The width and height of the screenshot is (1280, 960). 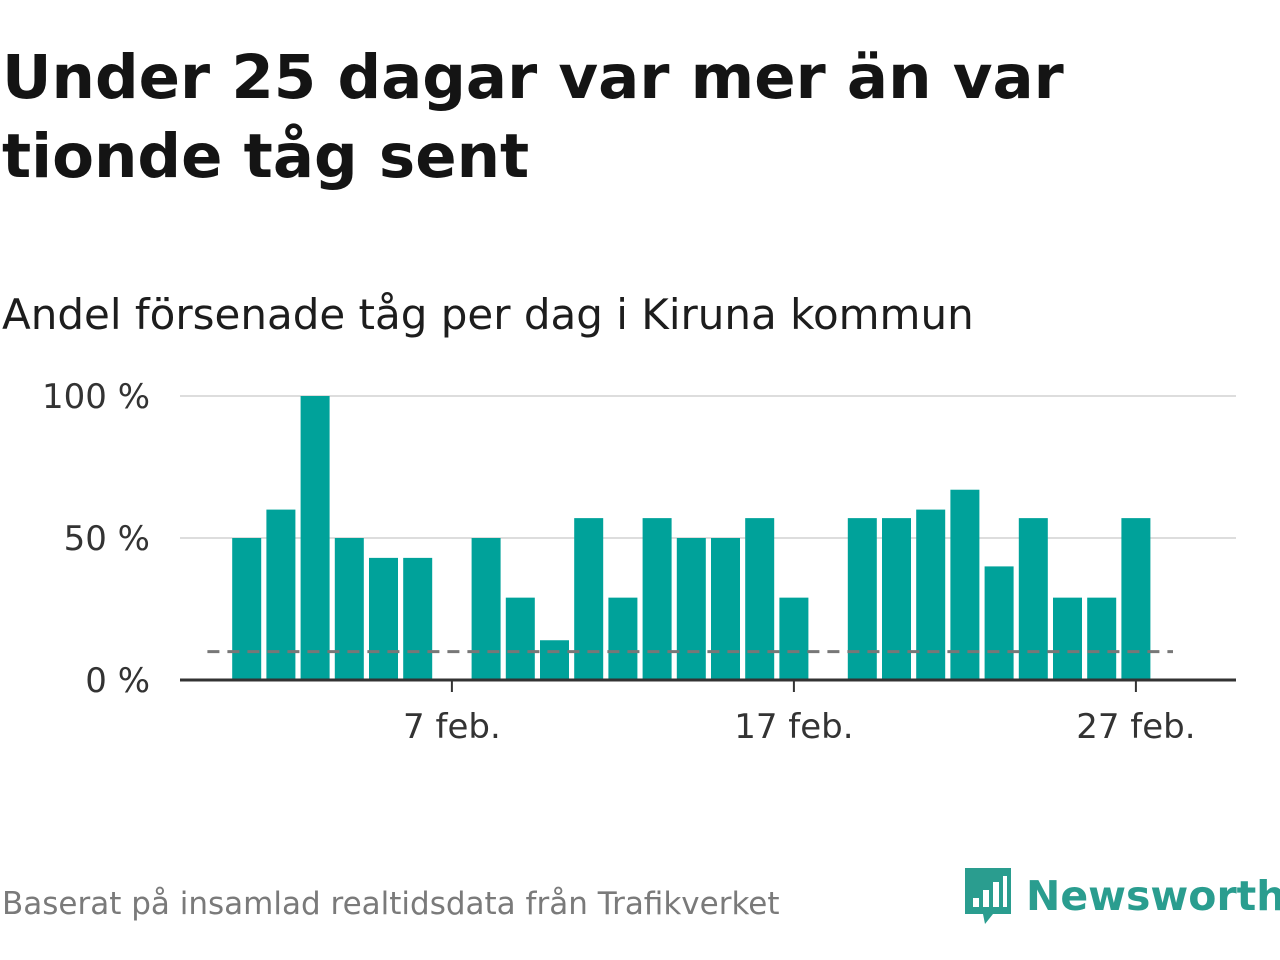 I want to click on brand-name: Newsworthy, so click(x=1153, y=896).